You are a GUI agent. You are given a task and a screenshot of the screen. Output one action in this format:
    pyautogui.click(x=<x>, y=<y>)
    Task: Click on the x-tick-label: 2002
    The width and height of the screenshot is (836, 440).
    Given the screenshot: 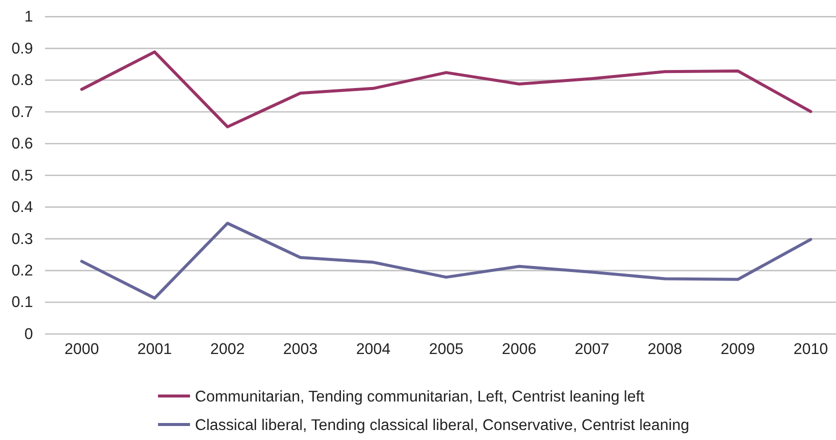 What is the action you would take?
    pyautogui.click(x=227, y=349)
    